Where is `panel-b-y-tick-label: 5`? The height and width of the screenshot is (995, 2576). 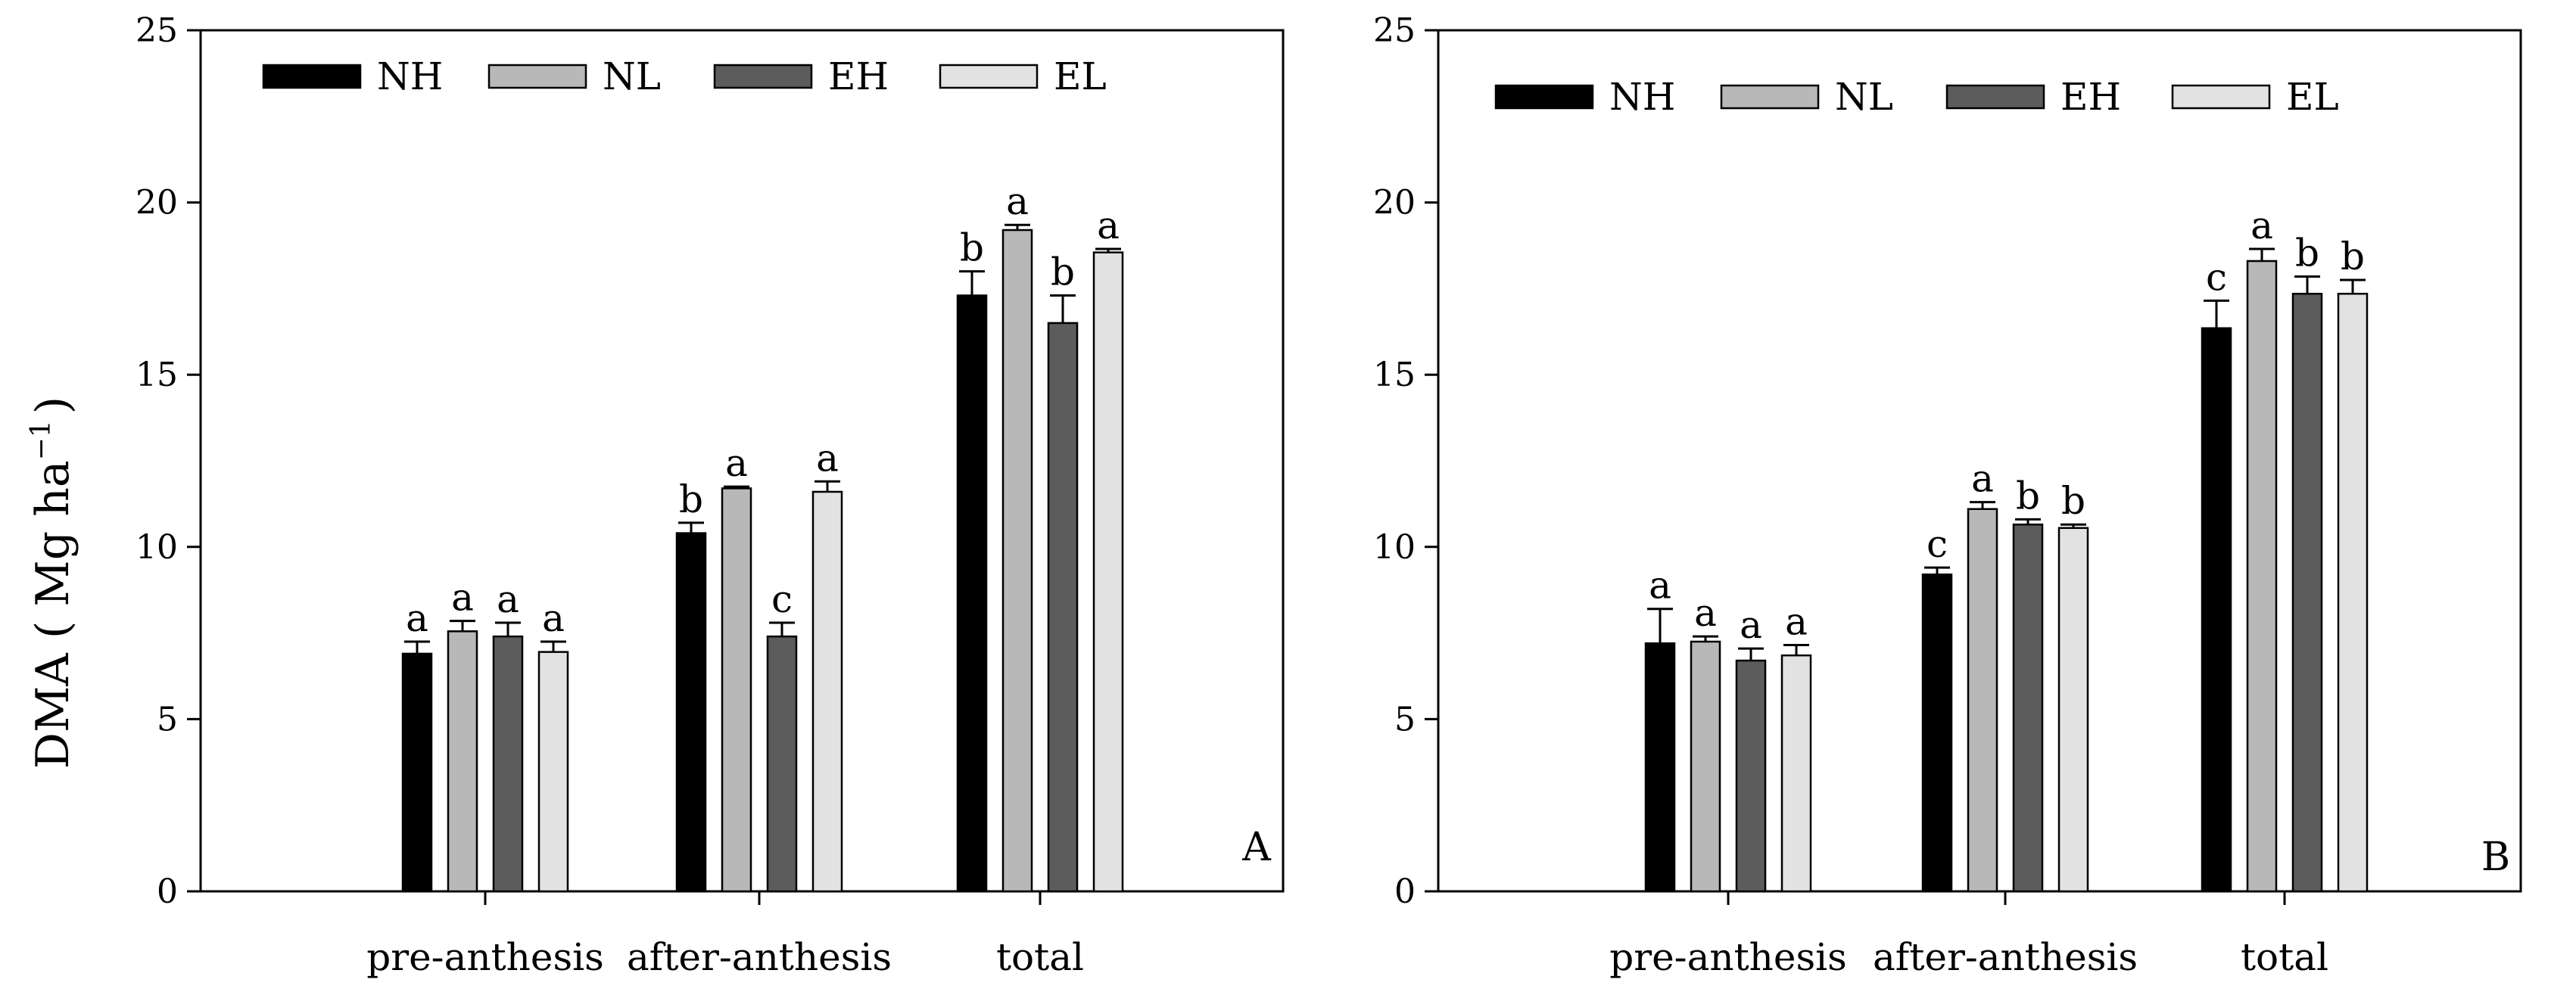
panel-b-y-tick-label: 5 is located at coordinates (1405, 719).